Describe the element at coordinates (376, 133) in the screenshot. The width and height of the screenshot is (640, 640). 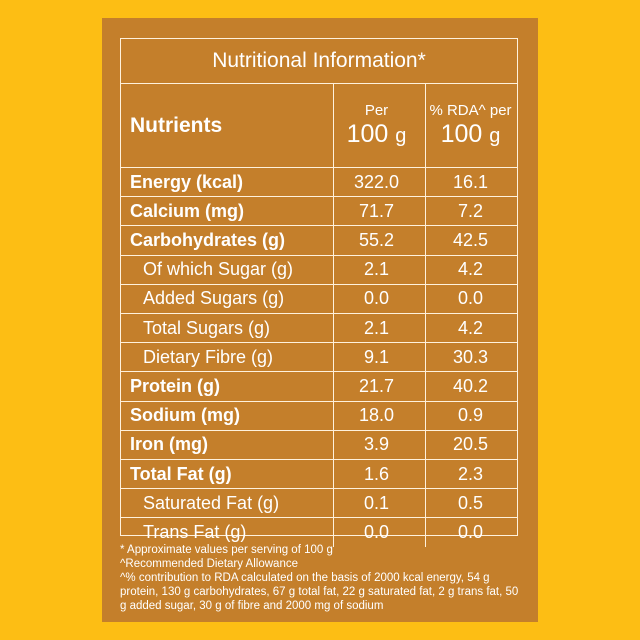
I see `per-value: 100 g` at that location.